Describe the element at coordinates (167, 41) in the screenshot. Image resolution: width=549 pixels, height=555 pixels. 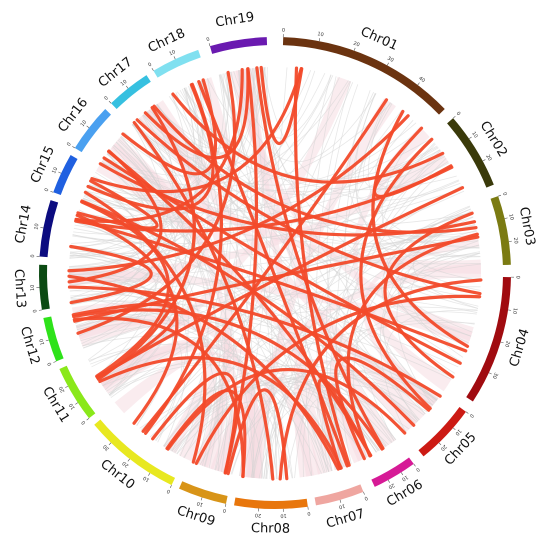
I see `chromosome-label: Chr18` at that location.